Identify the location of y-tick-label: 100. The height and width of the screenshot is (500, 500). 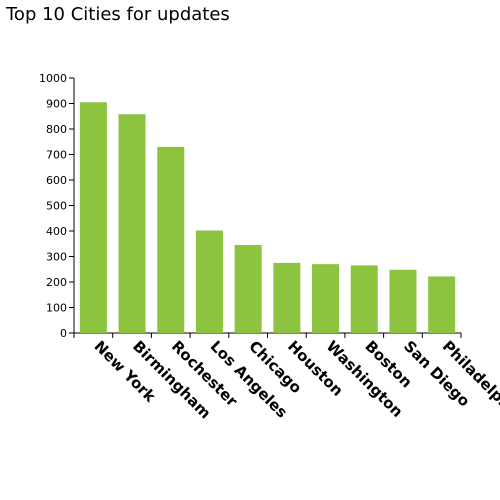
(56, 308).